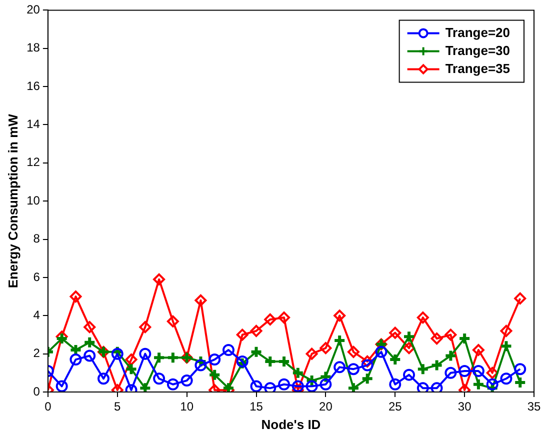 This screenshot has height=437, width=544. I want to click on x-tick-label: 15, so click(257, 407).